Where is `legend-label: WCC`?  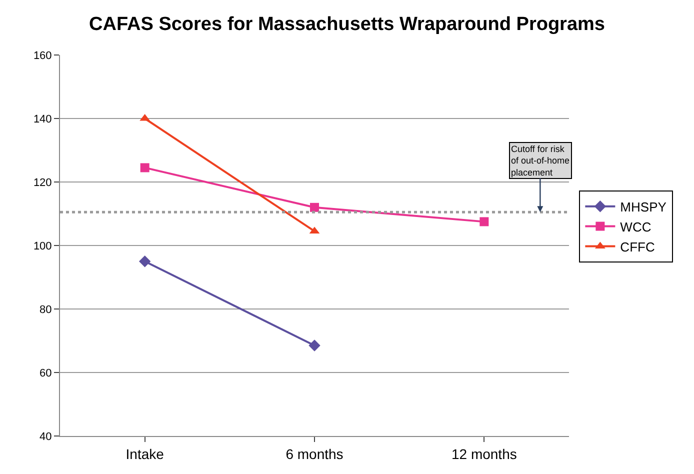 legend-label: WCC is located at coordinates (636, 226).